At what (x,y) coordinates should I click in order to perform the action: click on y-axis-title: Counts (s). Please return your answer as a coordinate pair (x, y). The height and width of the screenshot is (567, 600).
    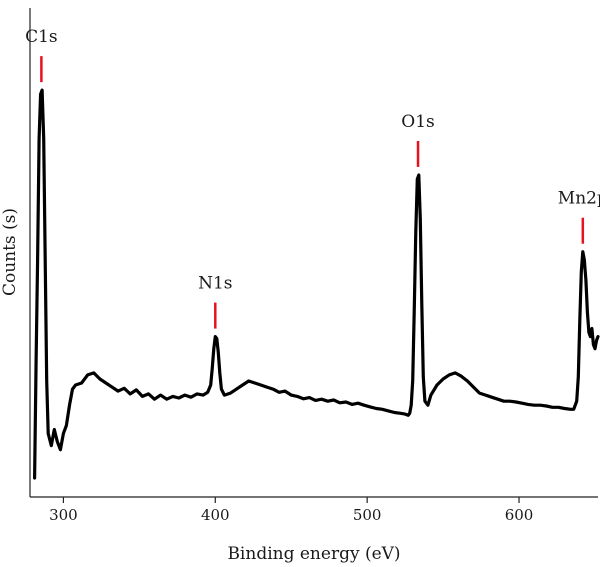
    Looking at the image, I should click on (10, 252).